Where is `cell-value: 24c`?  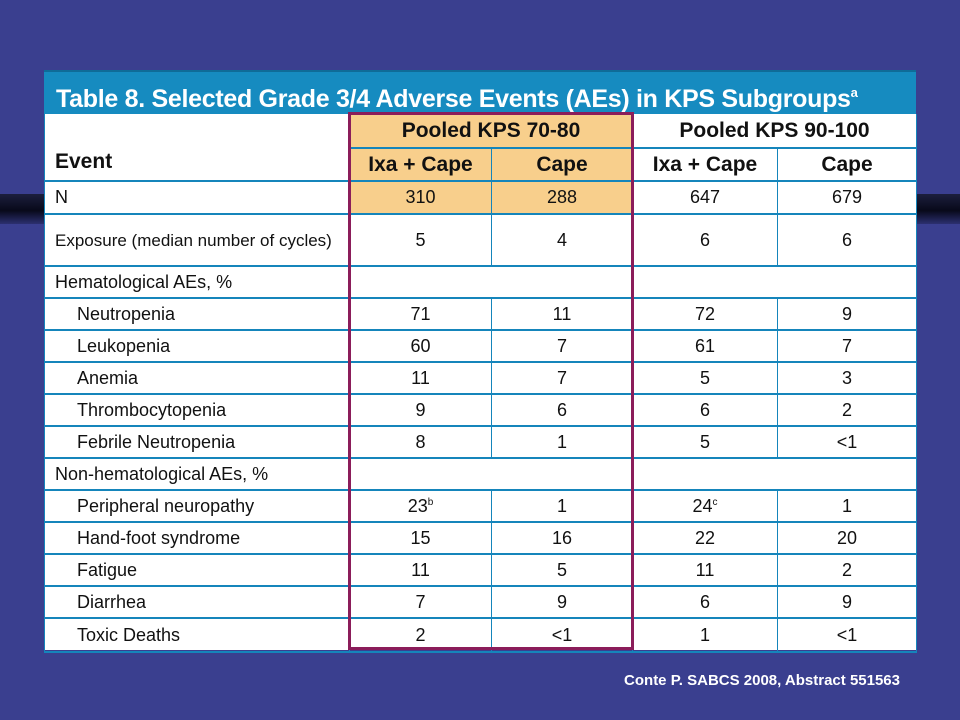 cell-value: 24c is located at coordinates (705, 506).